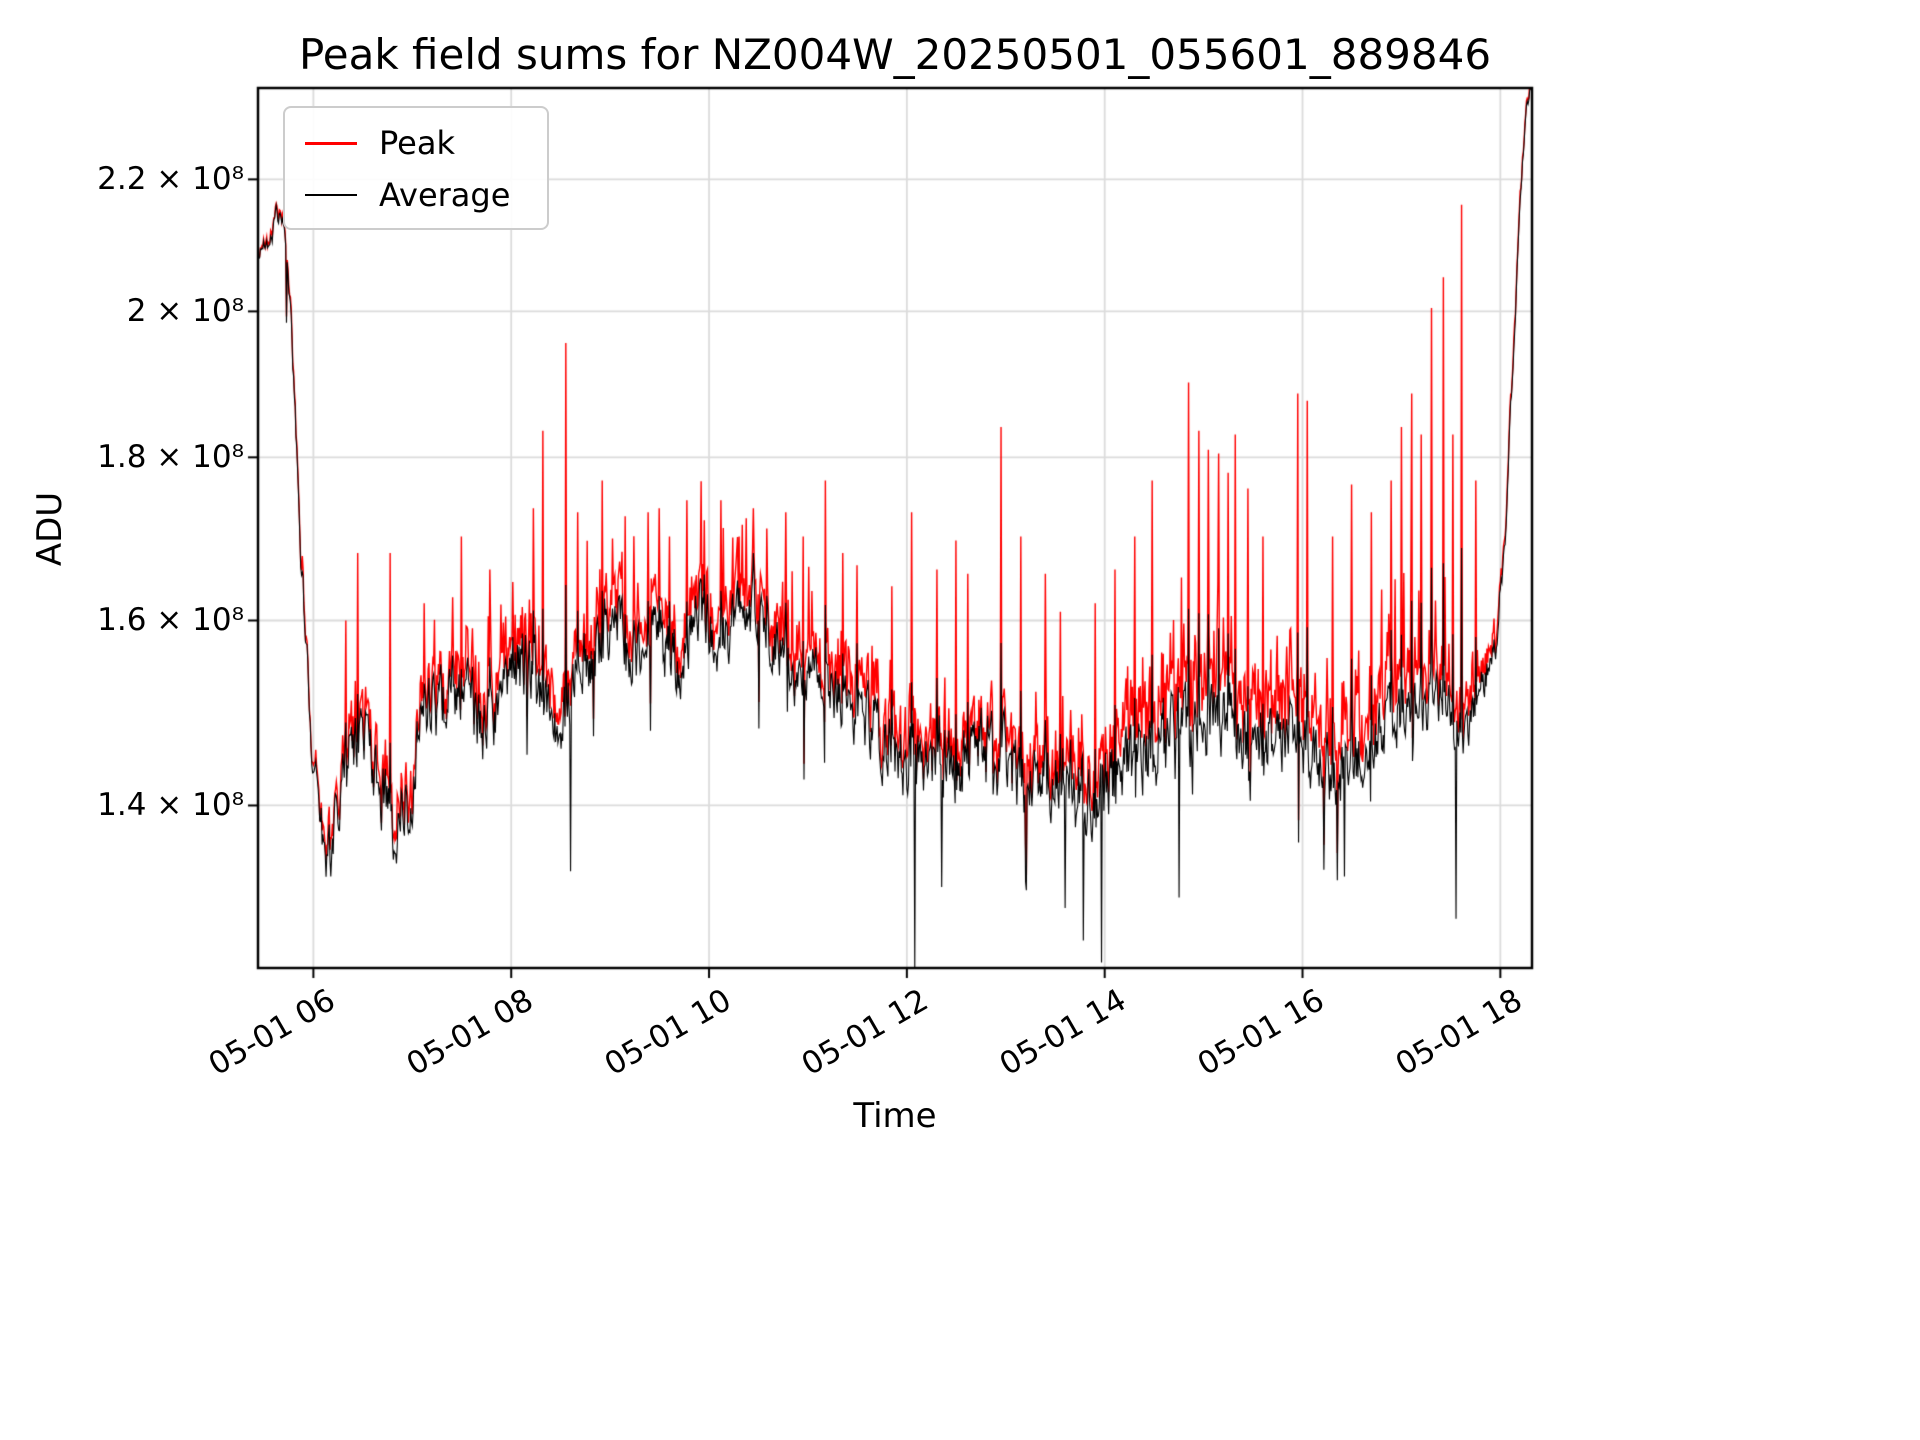  Describe the element at coordinates (50, 529) in the screenshot. I see `y-axis-label: ADU` at that location.